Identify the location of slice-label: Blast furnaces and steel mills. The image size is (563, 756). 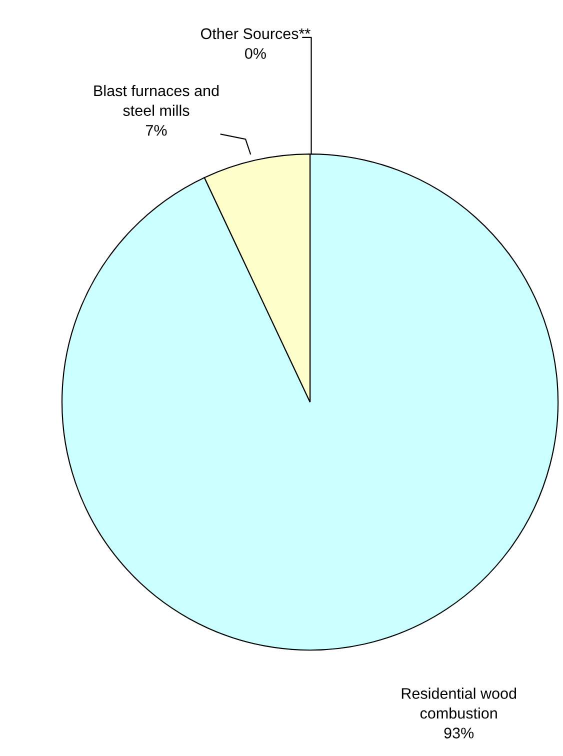
(156, 100).